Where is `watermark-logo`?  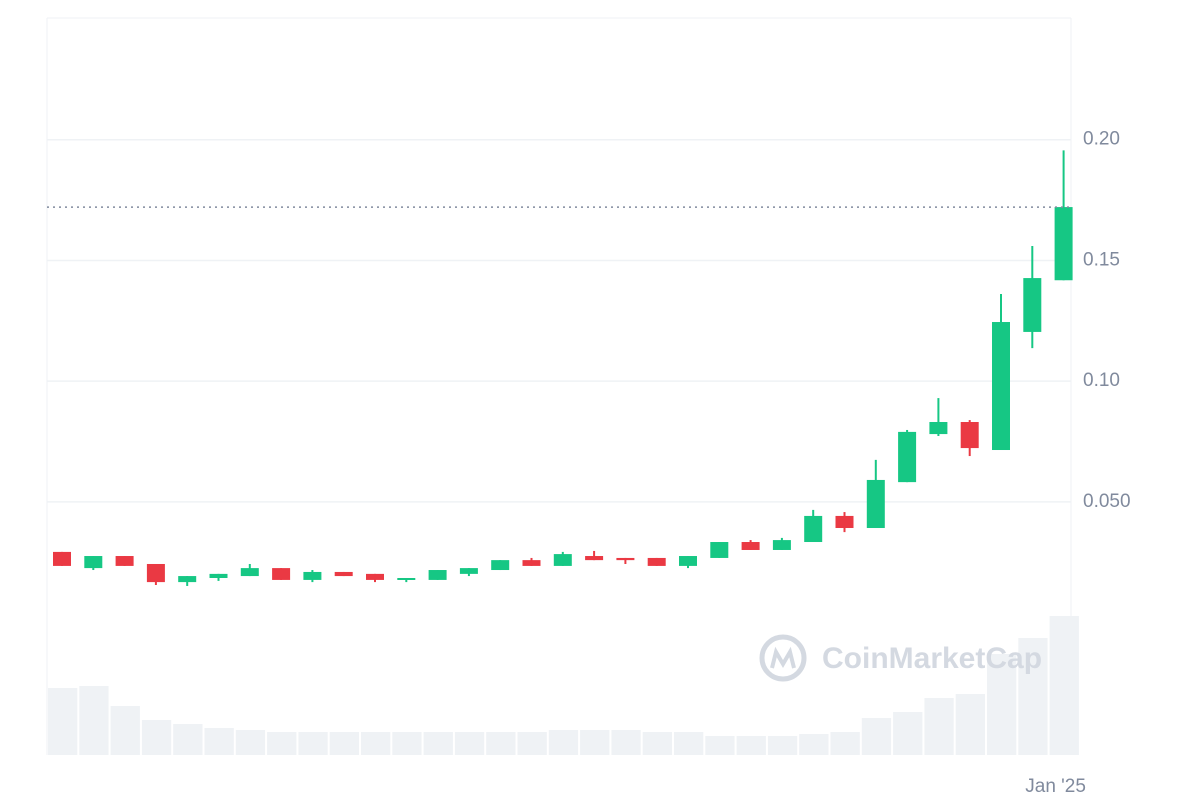
watermark-logo is located at coordinates (783, 658).